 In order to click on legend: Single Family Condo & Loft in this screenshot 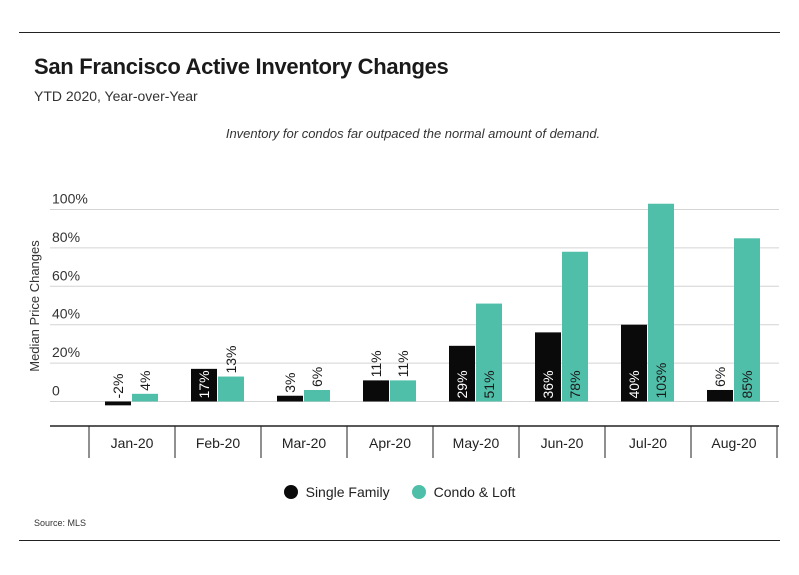, I will do `click(399, 492)`.